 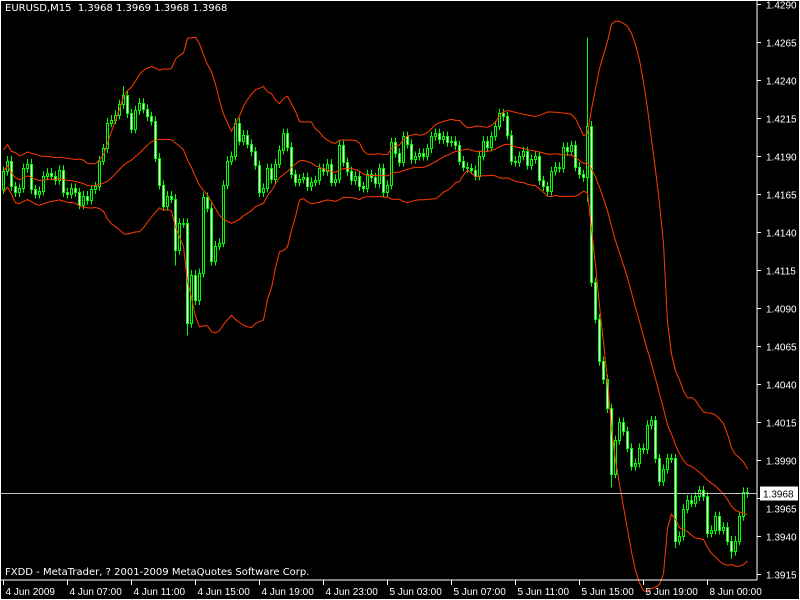 What do you see at coordinates (781, 158) in the screenshot?
I see `price-tick-label: 1.4190` at bounding box center [781, 158].